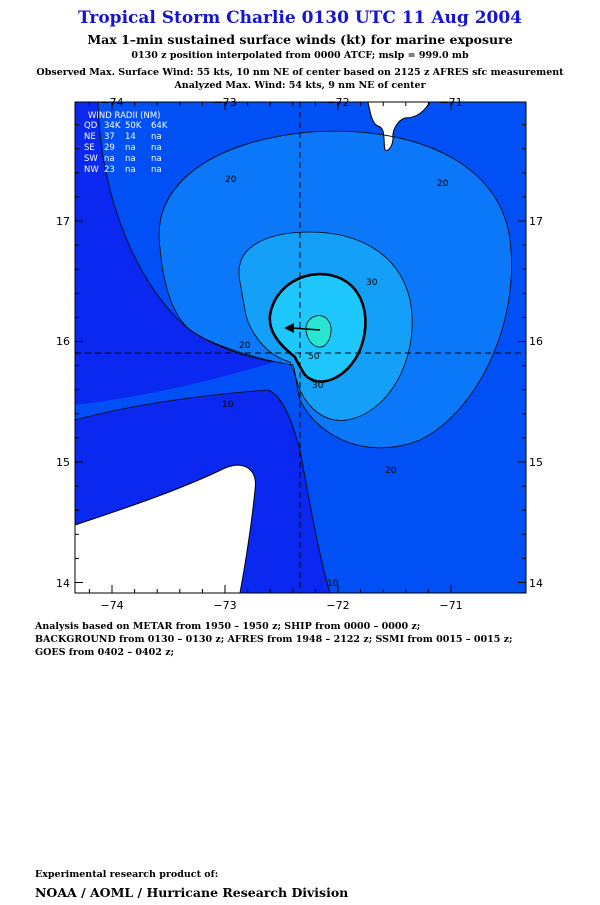 The image size is (600, 905). I want to click on wind-radii-cell: NW, so click(91, 170).